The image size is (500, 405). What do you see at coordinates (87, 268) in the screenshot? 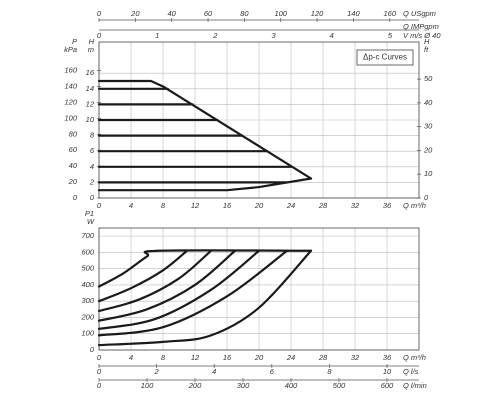
I see `y-tick-label: 500` at bounding box center [87, 268].